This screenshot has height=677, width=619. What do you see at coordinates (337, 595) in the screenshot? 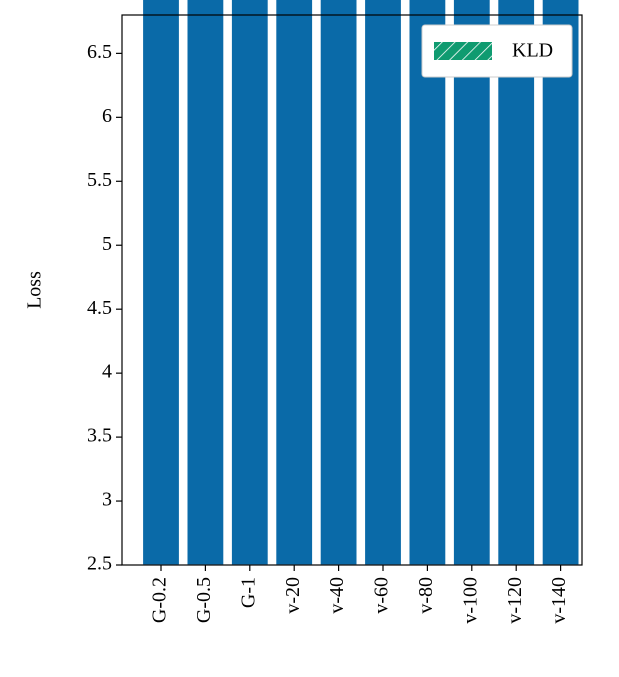
I see `x-tick-label: v-40` at bounding box center [337, 595].